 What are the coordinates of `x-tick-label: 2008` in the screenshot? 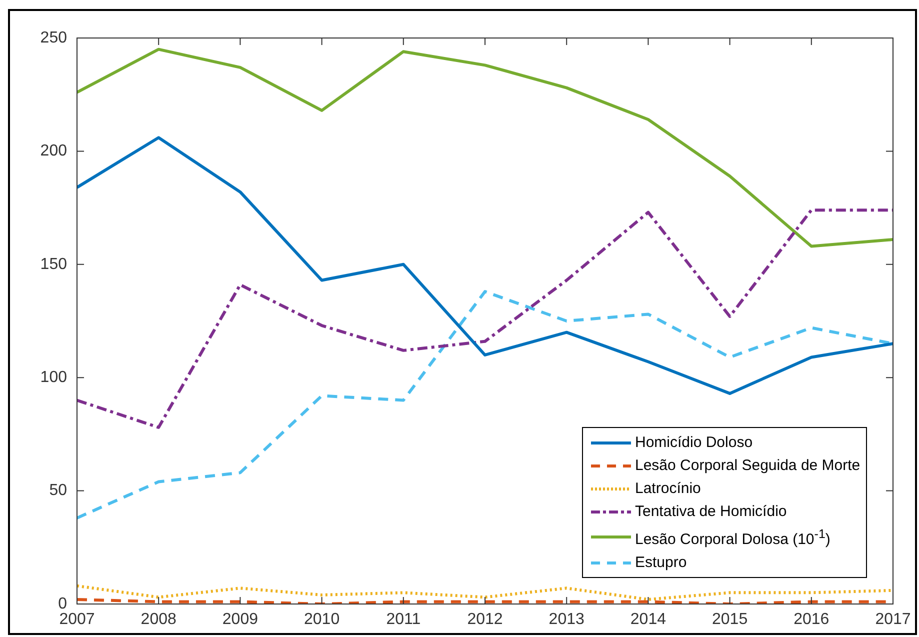 It's located at (158, 619).